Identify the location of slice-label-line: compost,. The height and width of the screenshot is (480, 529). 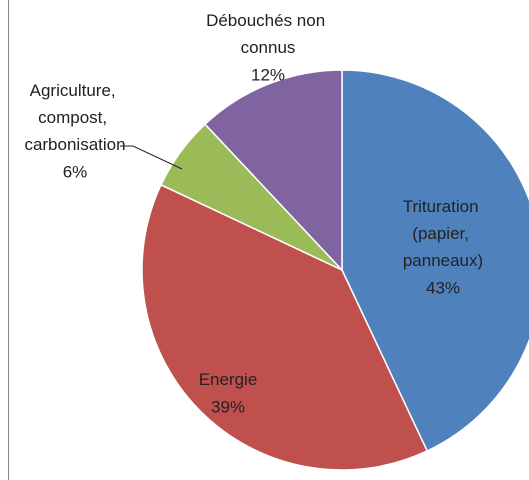
(75, 117).